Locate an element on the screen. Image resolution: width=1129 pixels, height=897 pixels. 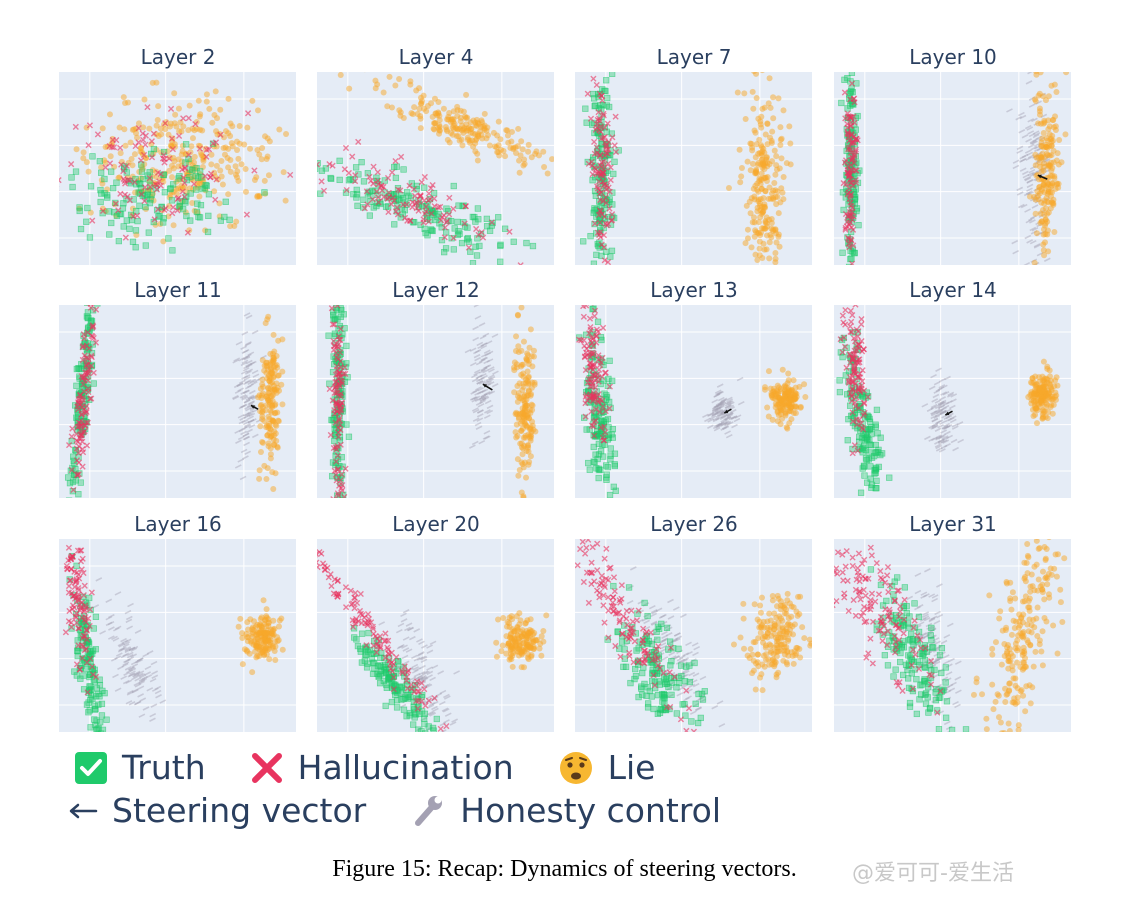
cluster-ctrl is located at coordinates (723, 407).